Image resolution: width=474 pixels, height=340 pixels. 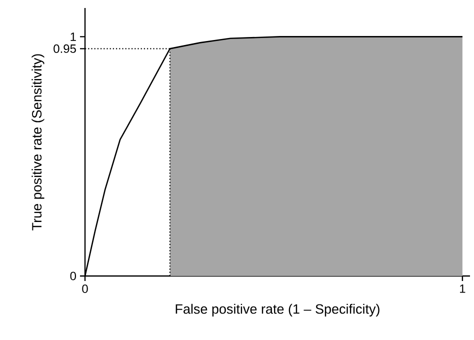 I want to click on x-axis-title: False positive rate (1 – Specificity), so click(x=278, y=310).